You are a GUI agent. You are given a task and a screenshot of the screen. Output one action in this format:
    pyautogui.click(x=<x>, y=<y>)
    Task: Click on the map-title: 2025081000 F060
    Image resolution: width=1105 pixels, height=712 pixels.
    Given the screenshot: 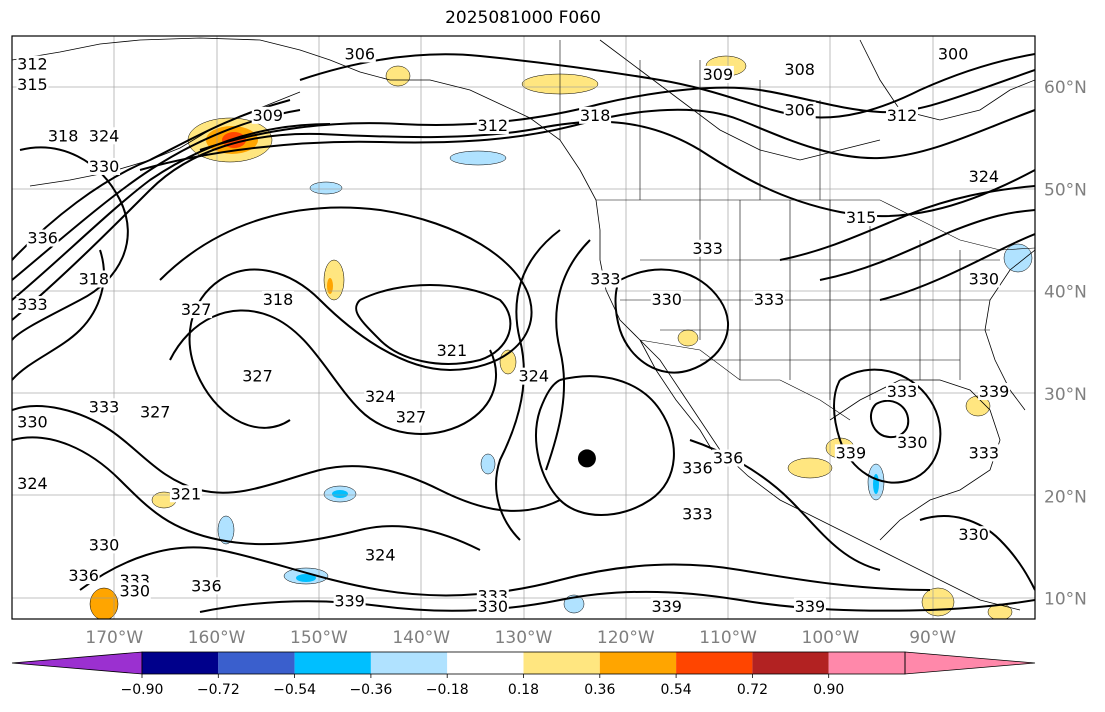 What is the action you would take?
    pyautogui.click(x=523, y=18)
    